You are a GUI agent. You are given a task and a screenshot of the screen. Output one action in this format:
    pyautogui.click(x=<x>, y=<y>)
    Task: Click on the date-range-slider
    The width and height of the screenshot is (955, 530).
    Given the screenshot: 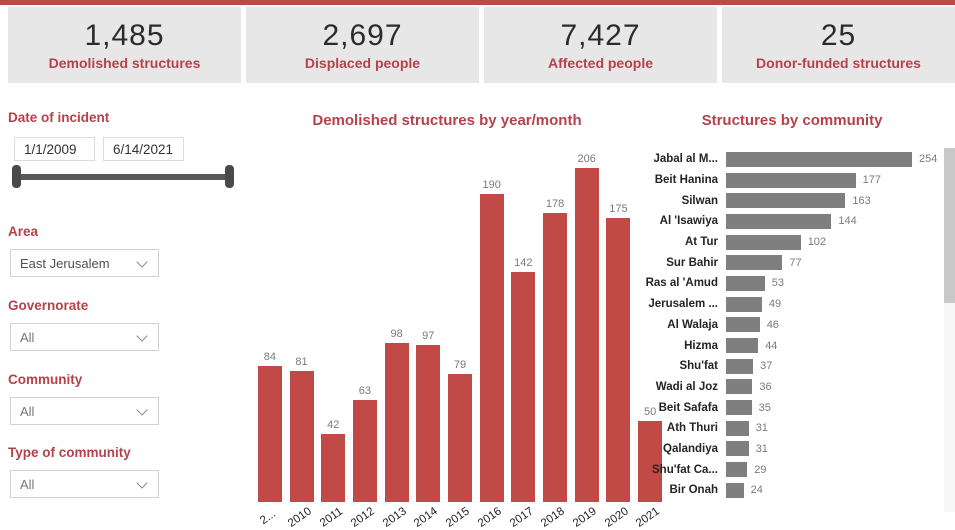 What is the action you would take?
    pyautogui.click(x=123, y=177)
    